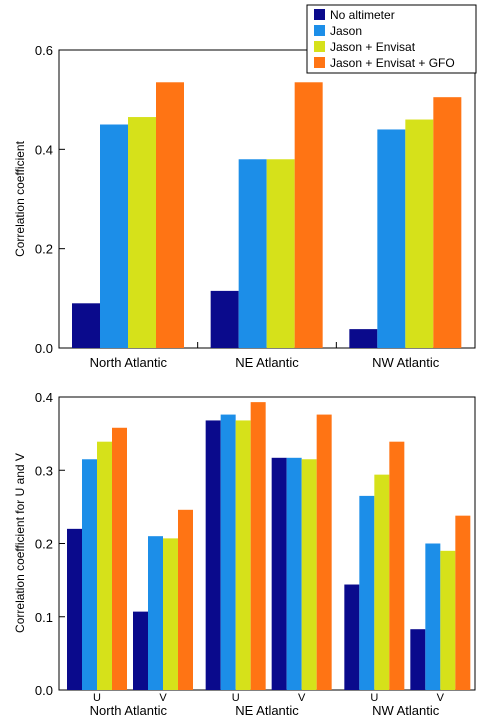 The height and width of the screenshot is (724, 479). Describe the element at coordinates (140, 650) in the screenshot. I see `bar-north-atlantic-v-no-altimeter` at that location.